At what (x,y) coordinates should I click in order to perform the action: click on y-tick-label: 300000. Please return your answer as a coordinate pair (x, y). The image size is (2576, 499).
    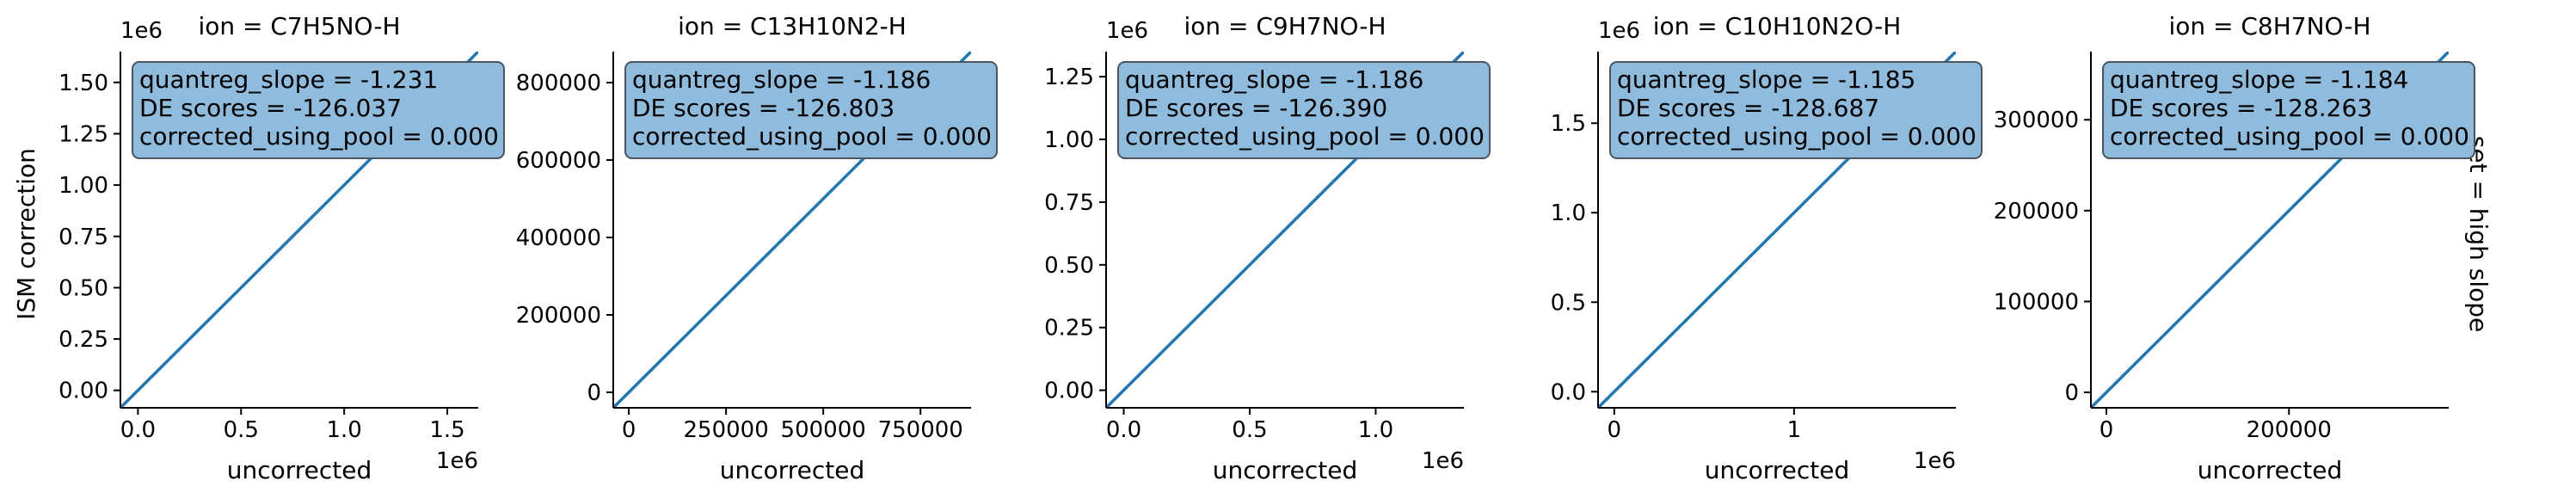
    Looking at the image, I should click on (2036, 120).